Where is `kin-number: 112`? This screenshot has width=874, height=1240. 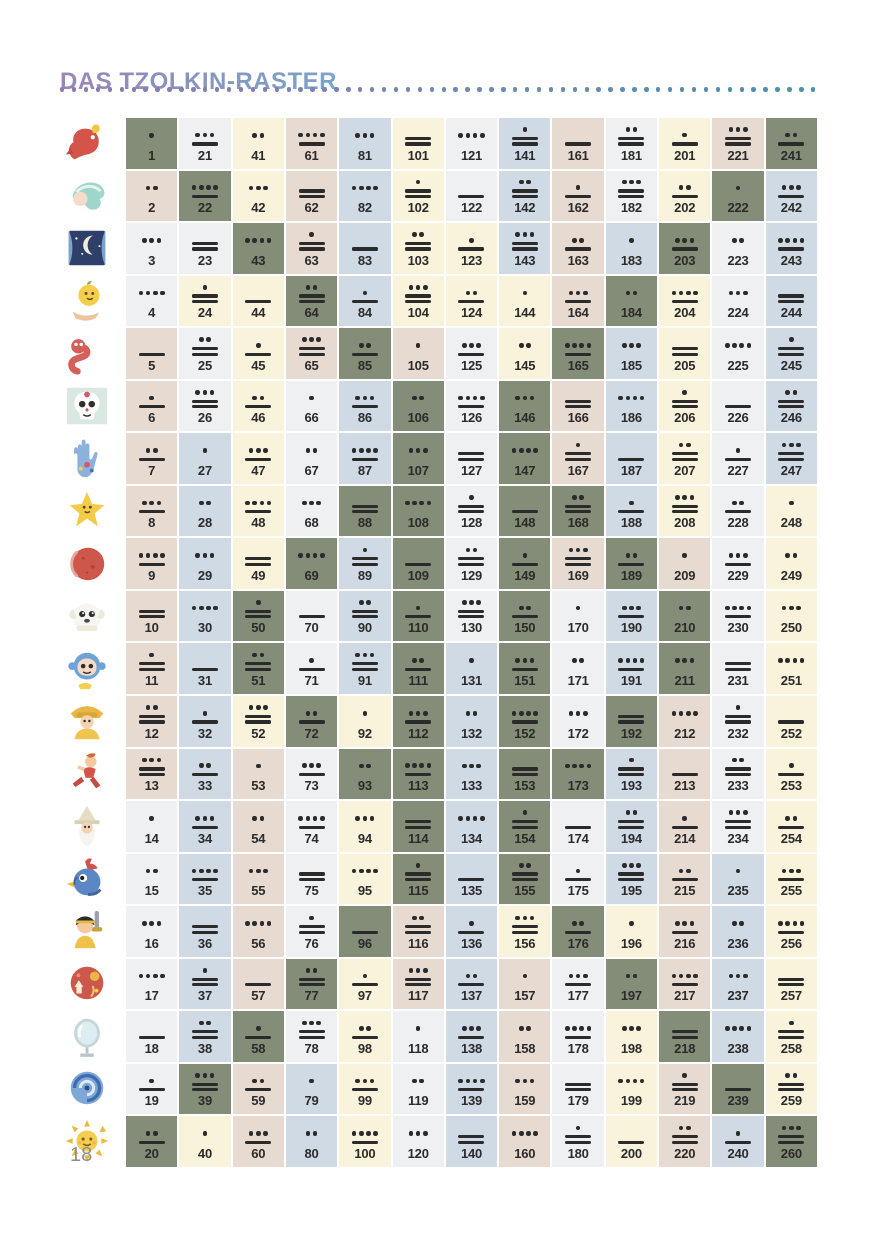 kin-number: 112 is located at coordinates (418, 733).